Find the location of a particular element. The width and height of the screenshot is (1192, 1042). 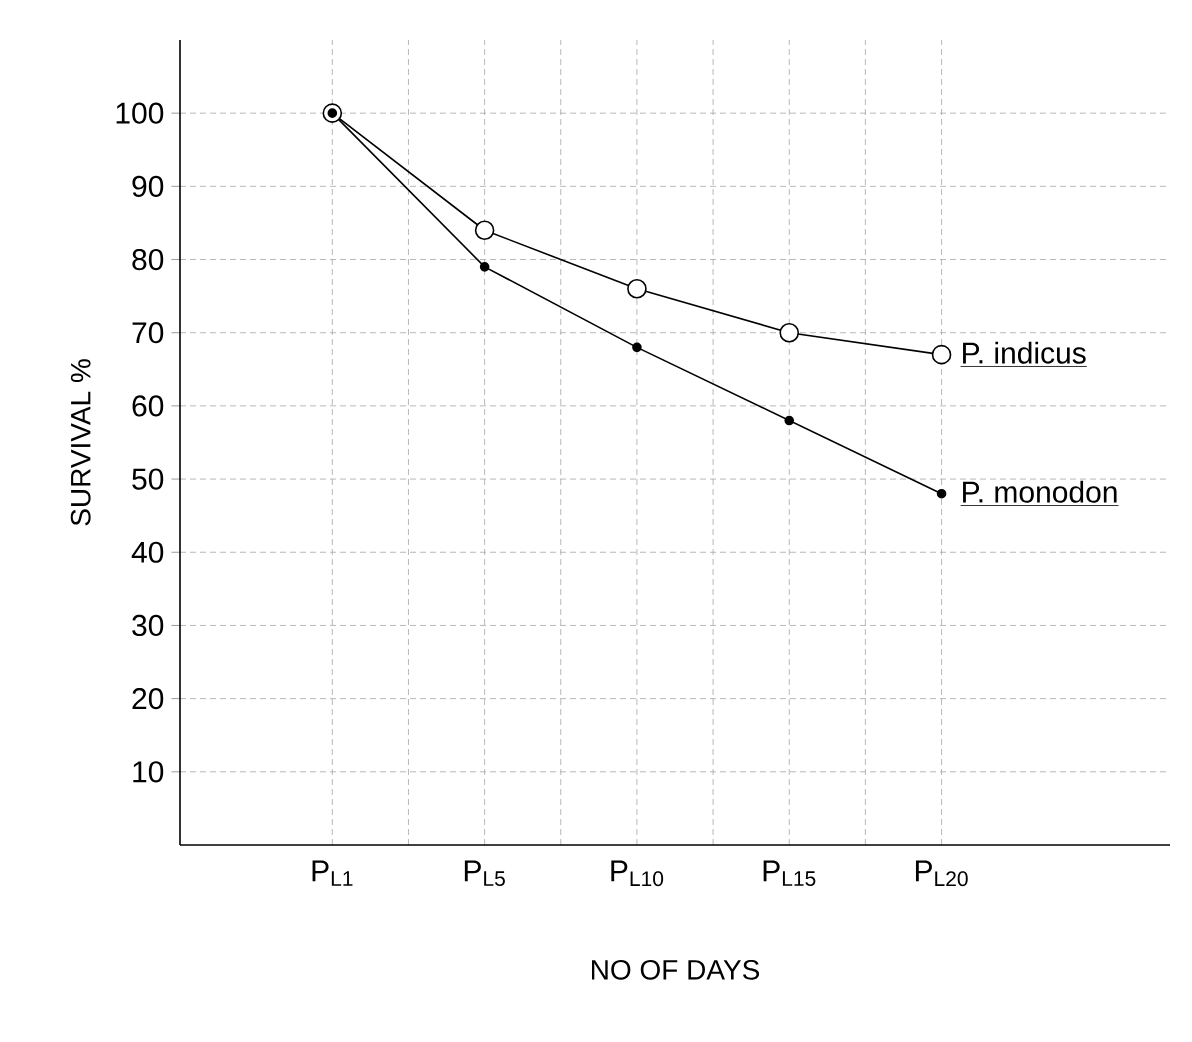

y-tick-label: 10 is located at coordinates (148, 772).